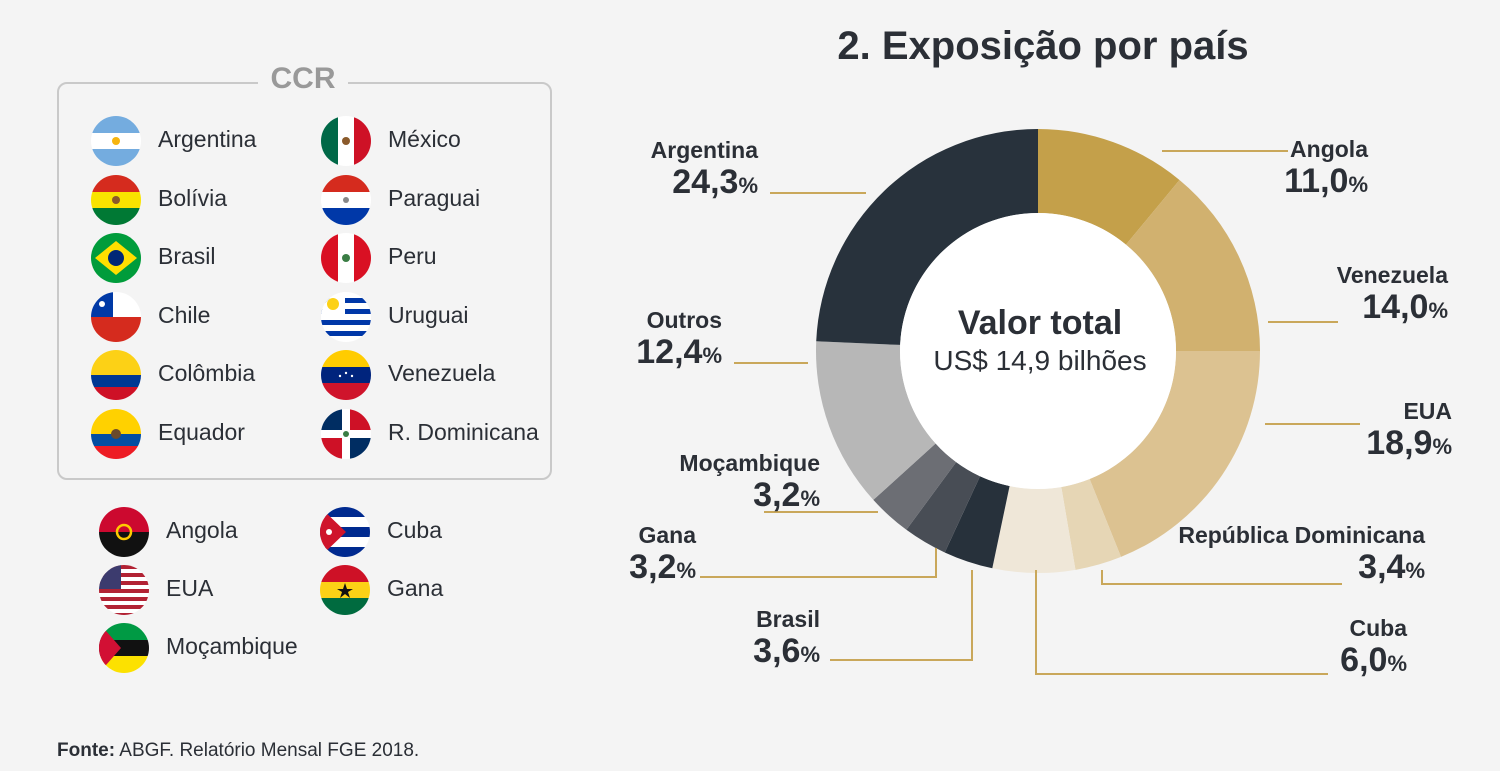 This screenshot has width=1500, height=771. I want to click on data-label-value: 3,4%, so click(1301, 569).